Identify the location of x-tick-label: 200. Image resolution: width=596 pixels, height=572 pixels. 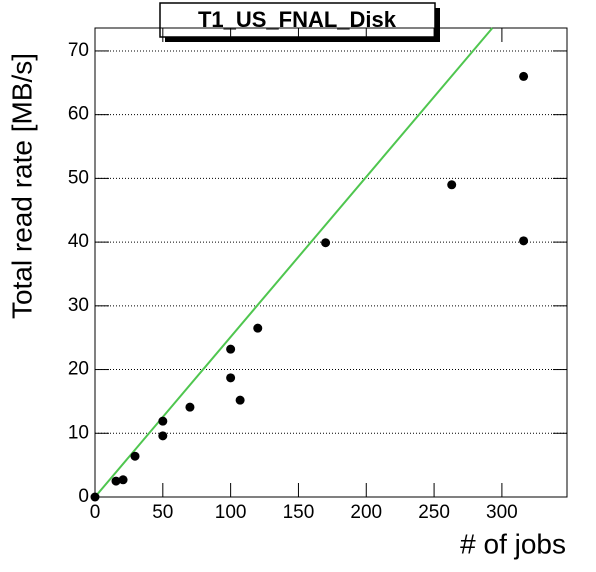
(366, 512).